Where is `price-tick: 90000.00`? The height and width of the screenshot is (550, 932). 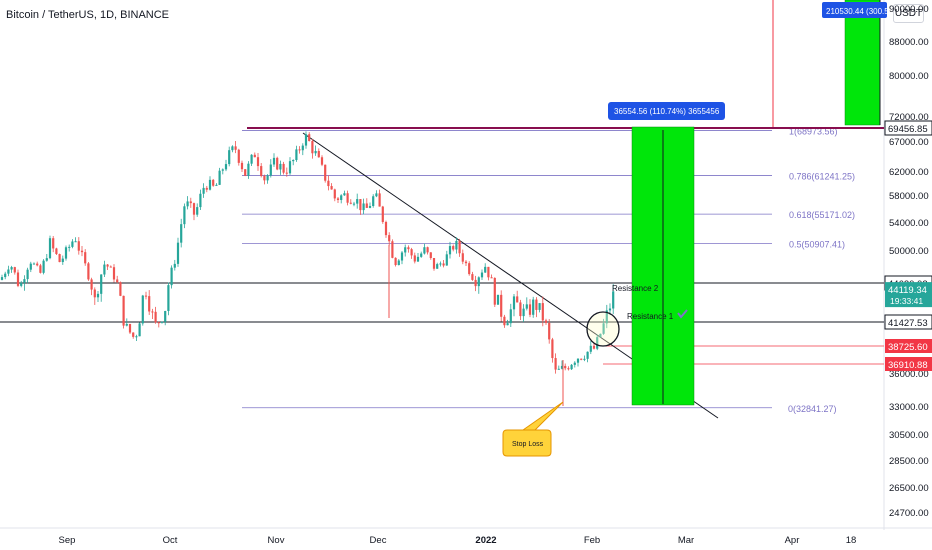
price-tick: 90000.00 is located at coordinates (909, 9).